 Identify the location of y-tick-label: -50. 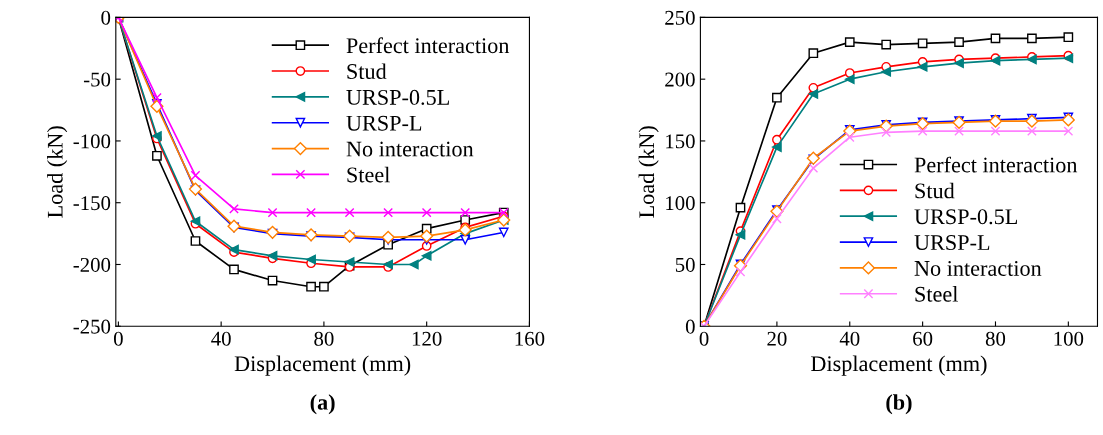
(97, 79).